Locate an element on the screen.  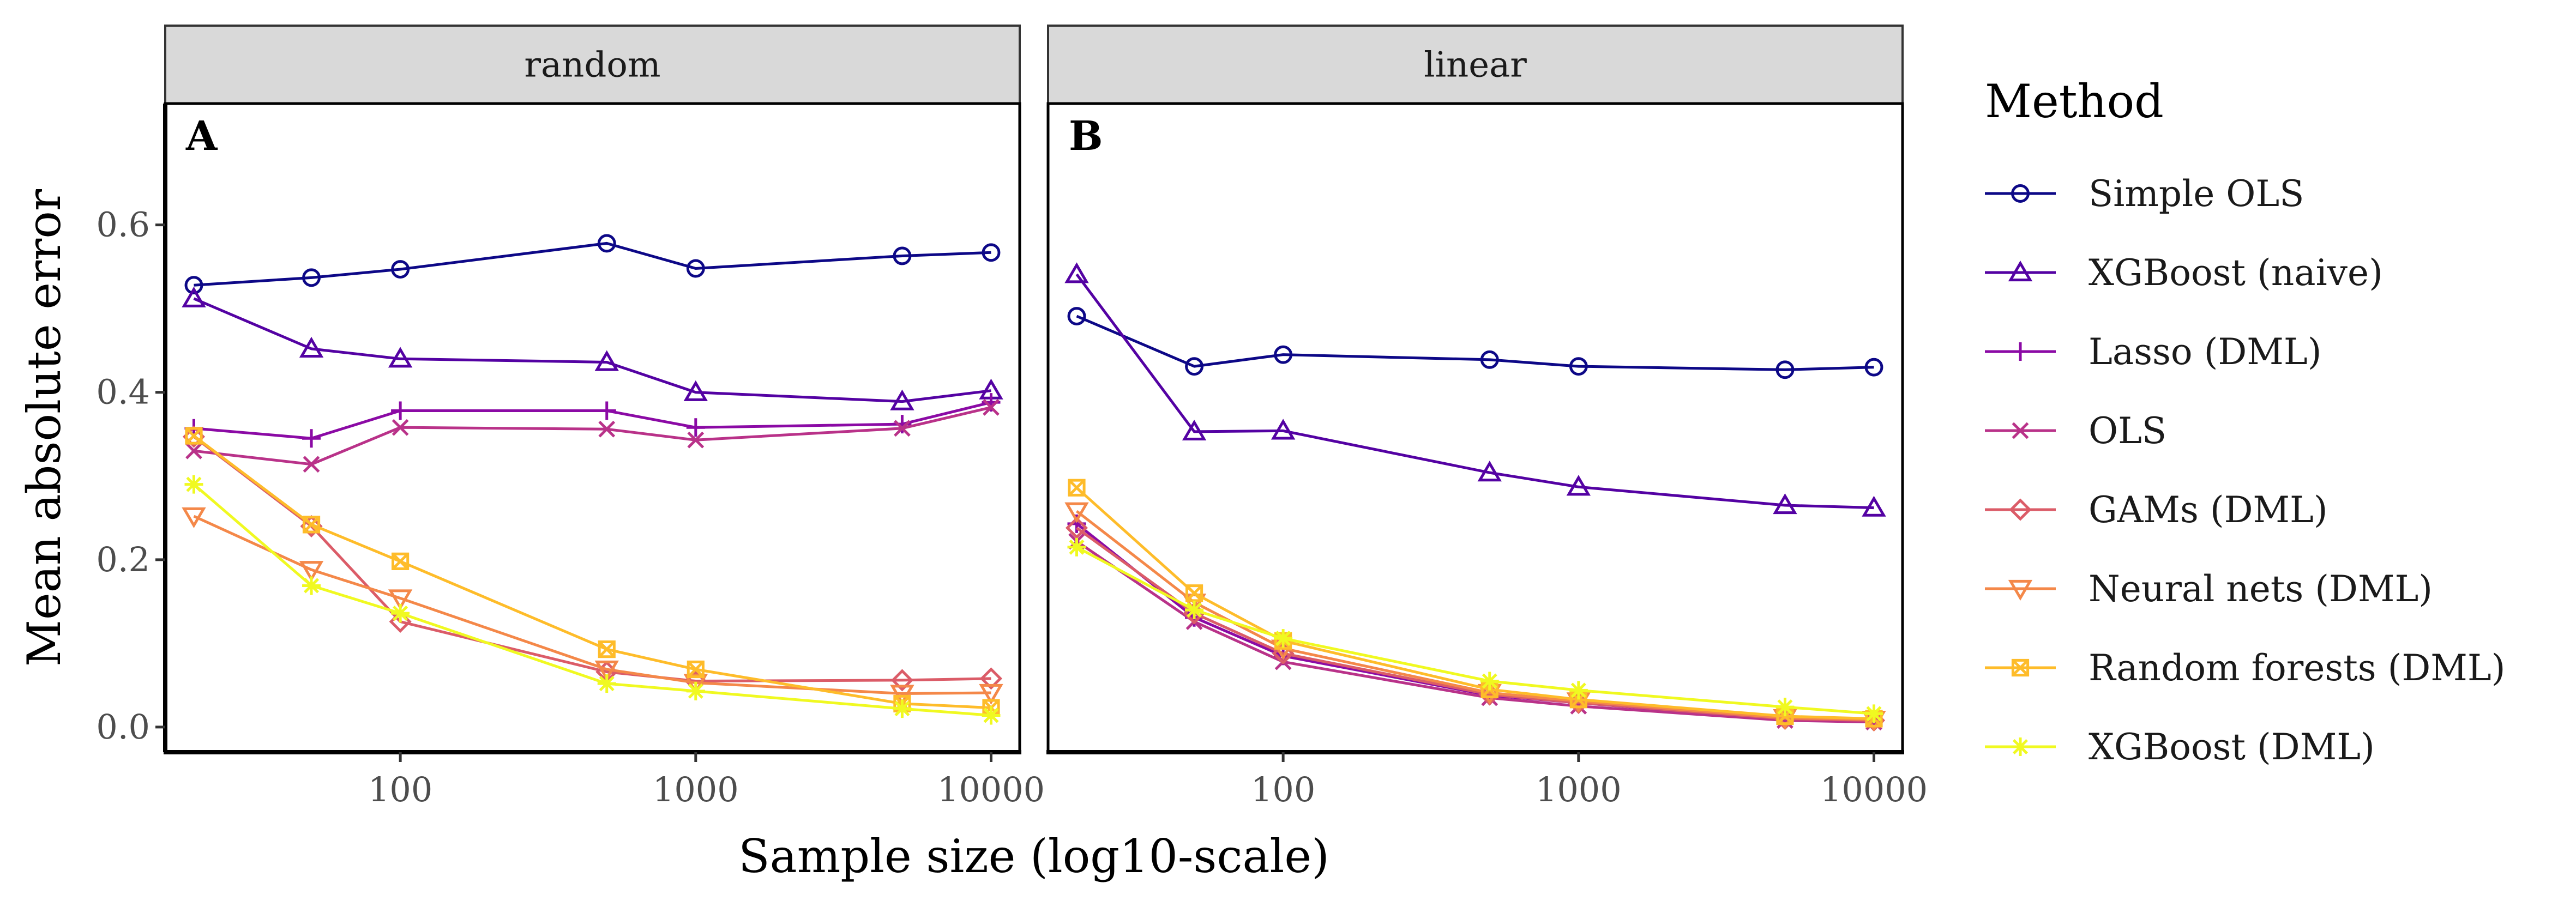
series-simple-ols is located at coordinates (1475, 343).